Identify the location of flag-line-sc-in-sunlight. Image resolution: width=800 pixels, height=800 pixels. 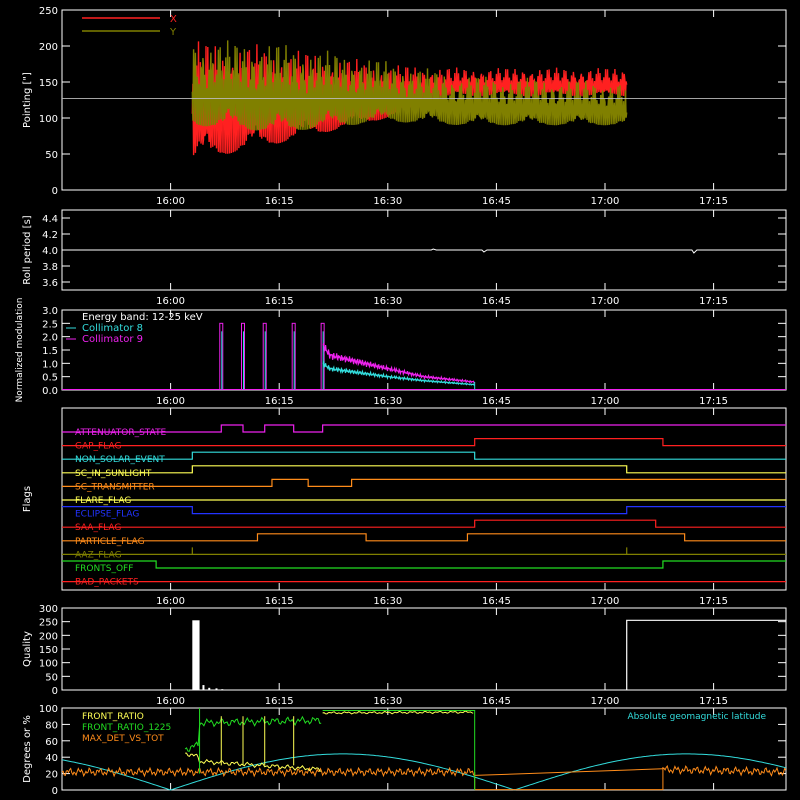
(424, 469).